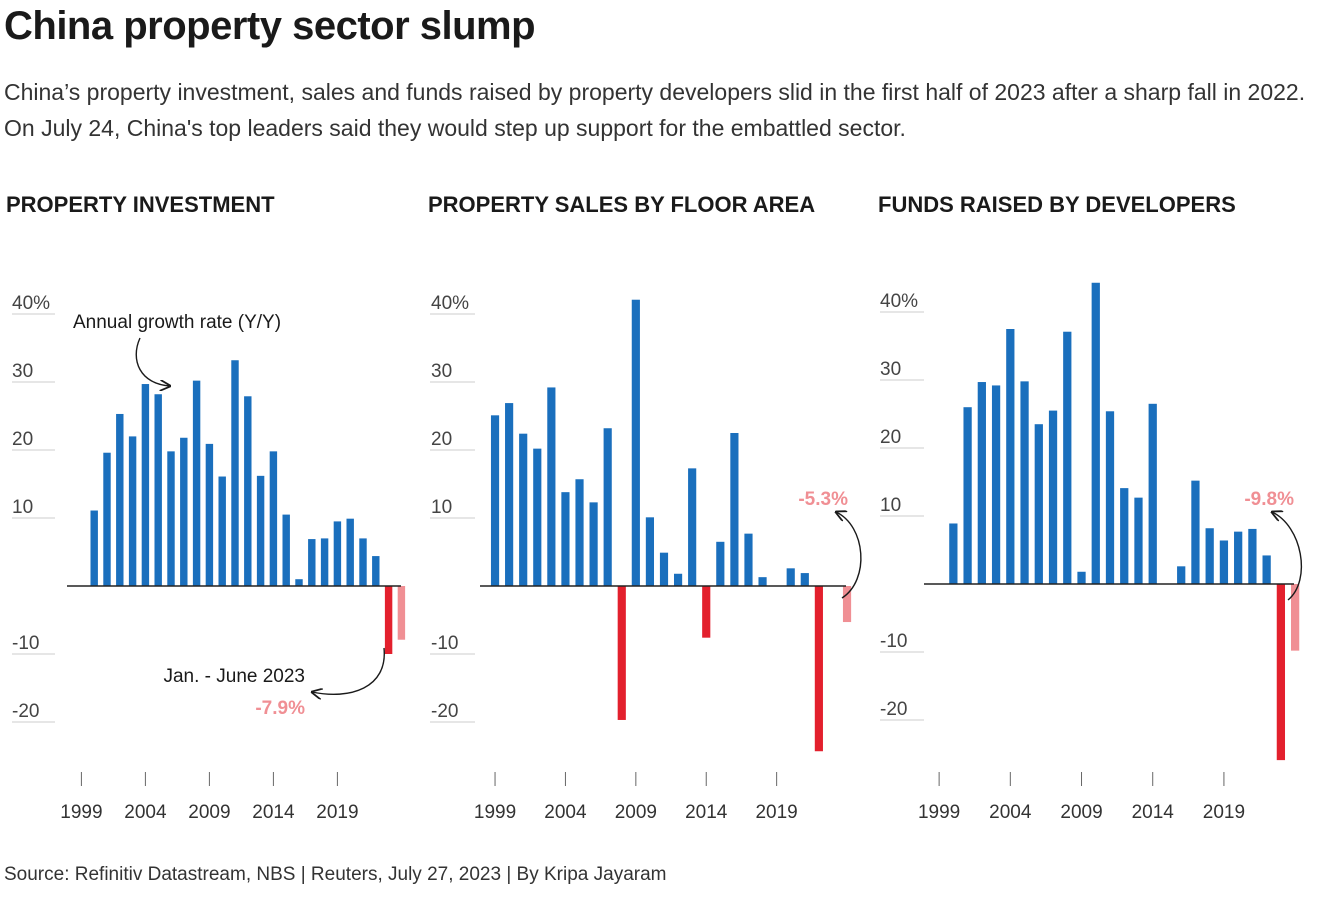  Describe the element at coordinates (1269, 499) in the screenshot. I see `annotation-value-funds: -9.8%` at that location.